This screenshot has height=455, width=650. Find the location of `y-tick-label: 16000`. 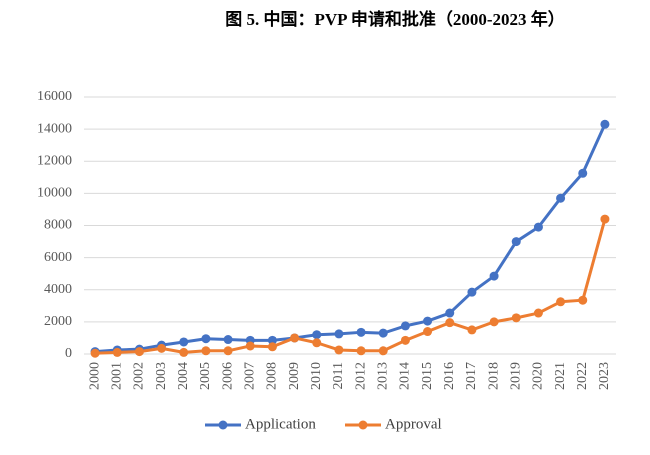

y-tick-label: 16000 is located at coordinates (54, 96).